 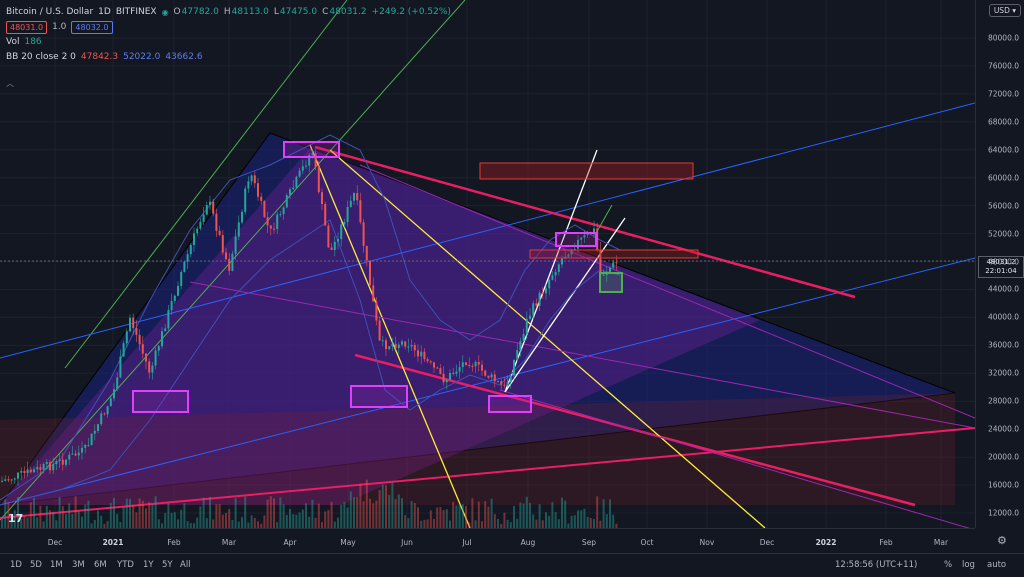 What do you see at coordinates (125, 565) in the screenshot?
I see `range-button: YTD` at bounding box center [125, 565].